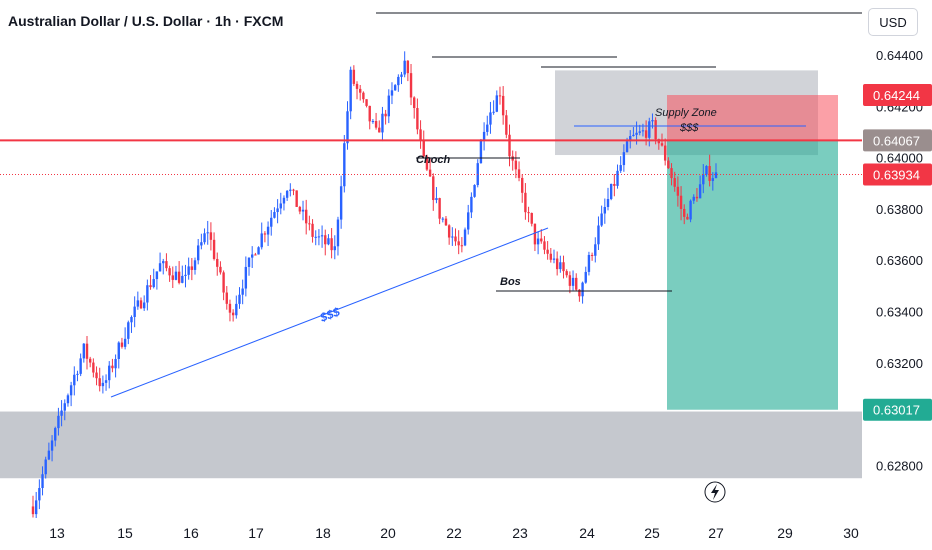  What do you see at coordinates (896, 95) in the screenshot?
I see `price-label-text-stop: 0.64244` at bounding box center [896, 95].